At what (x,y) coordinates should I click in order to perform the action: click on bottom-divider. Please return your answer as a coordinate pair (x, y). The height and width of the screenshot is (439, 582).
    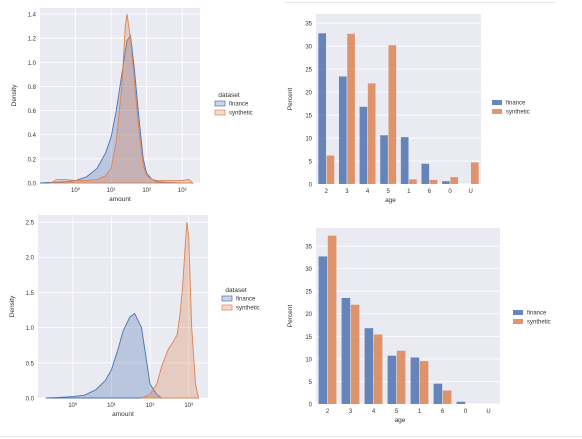
    Looking at the image, I should click on (291, 436).